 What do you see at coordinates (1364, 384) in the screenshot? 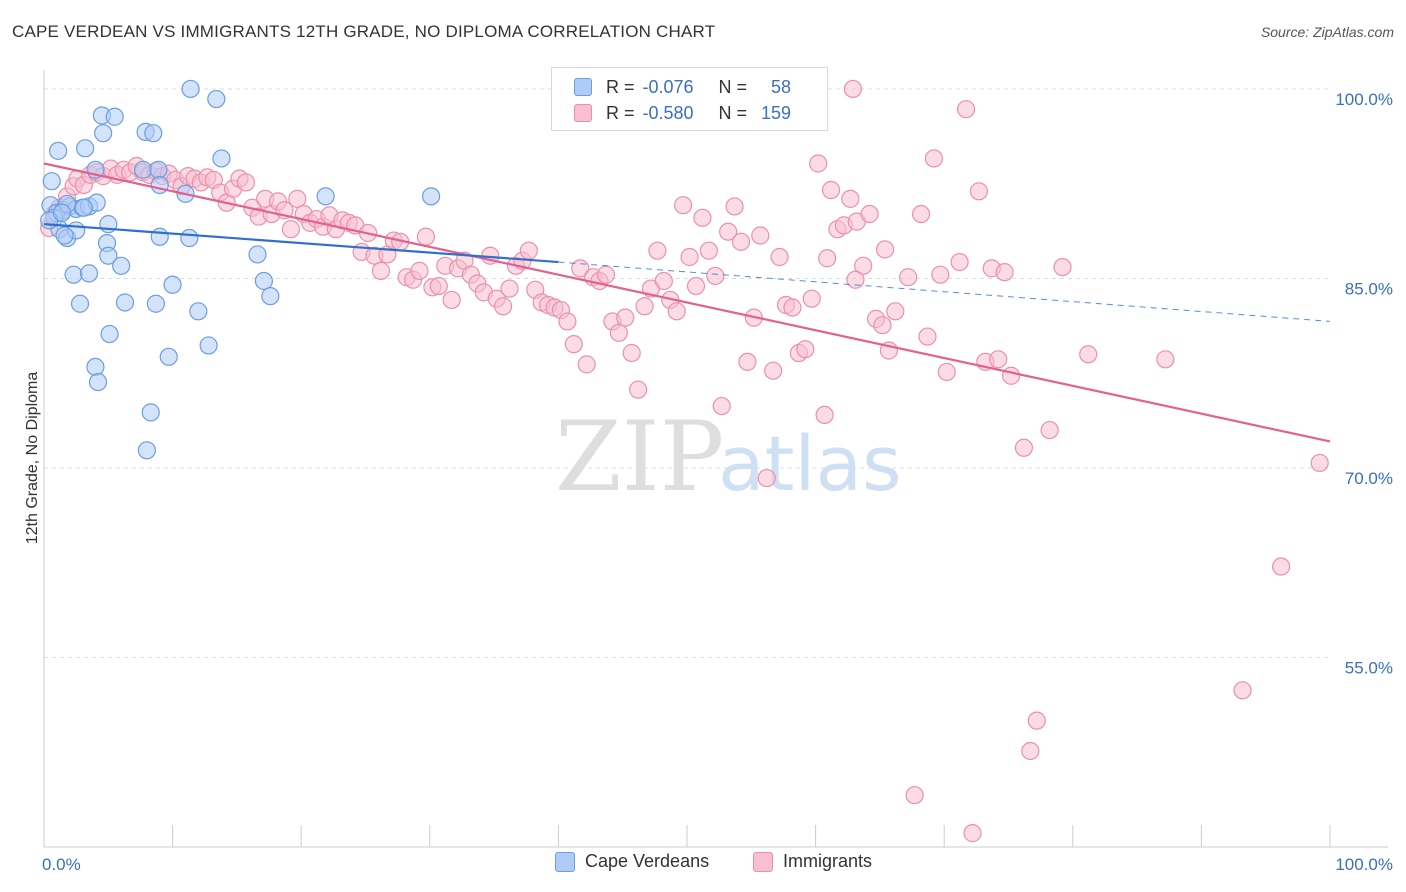
I see `y-tick-labels: 100.0% 85.0% 70.0% 55.0%` at bounding box center [1364, 384].